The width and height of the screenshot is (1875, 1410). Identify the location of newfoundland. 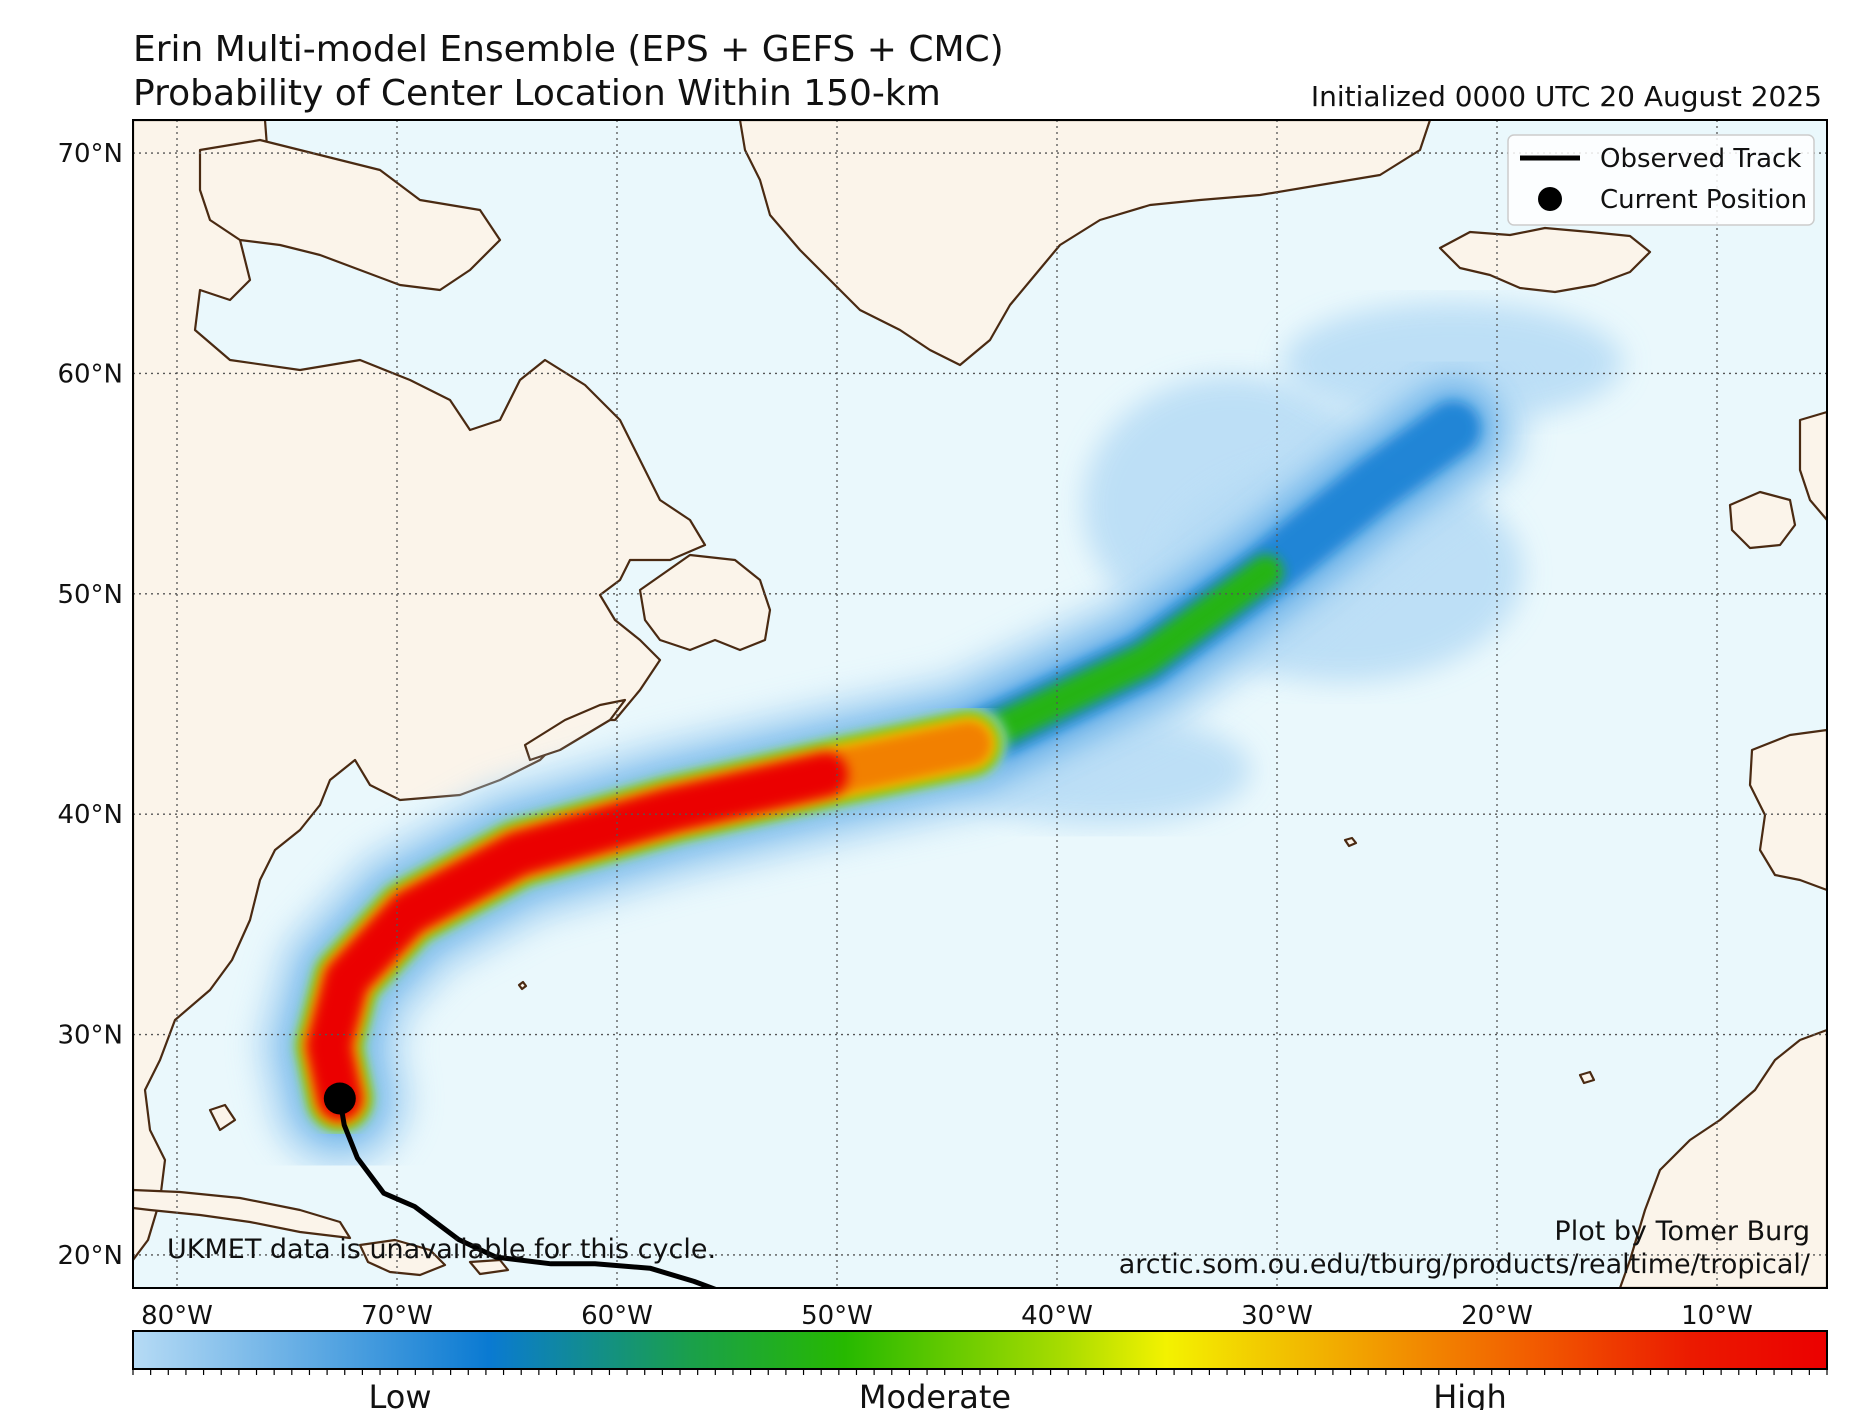
(705, 602).